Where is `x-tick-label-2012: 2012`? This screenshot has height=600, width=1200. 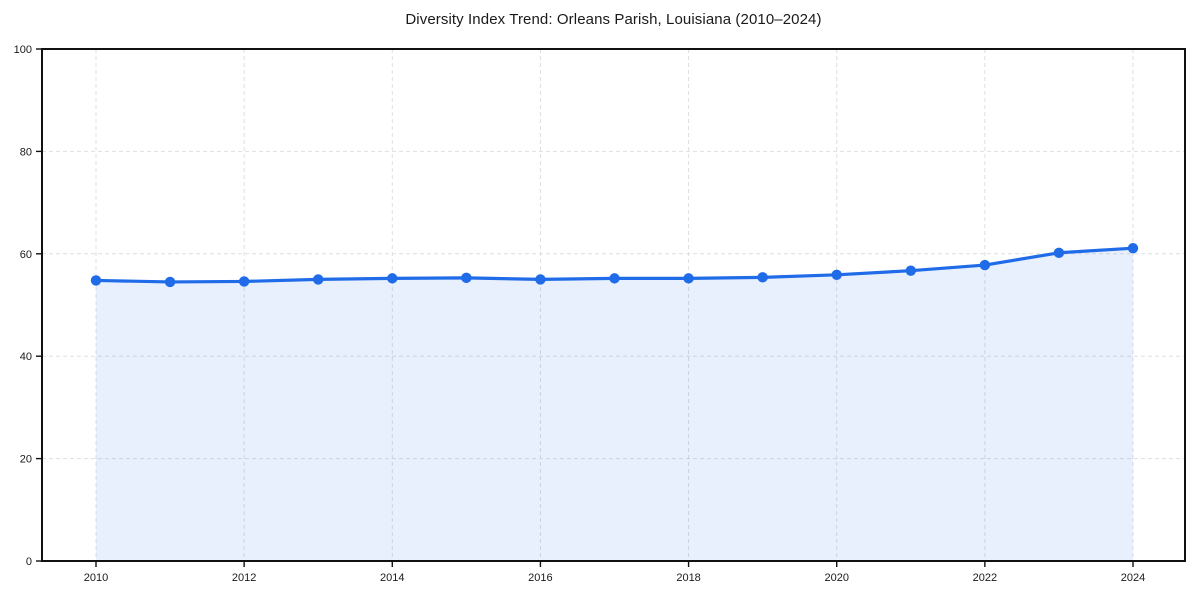 x-tick-label-2012: 2012 is located at coordinates (244, 578).